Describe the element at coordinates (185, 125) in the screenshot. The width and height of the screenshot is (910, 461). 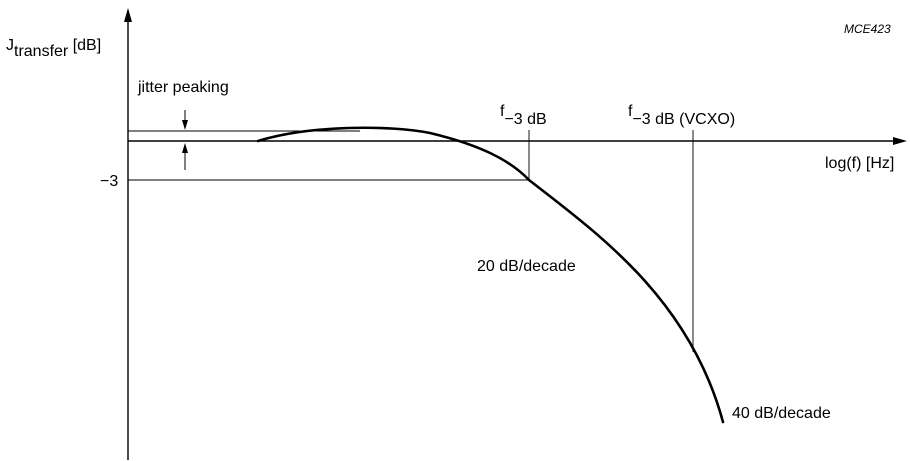
I see `jitter-arrow-top-head` at that location.